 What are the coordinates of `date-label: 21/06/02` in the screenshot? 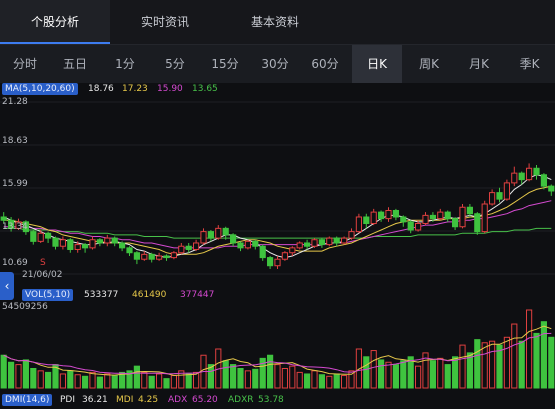 It's located at (42, 275).